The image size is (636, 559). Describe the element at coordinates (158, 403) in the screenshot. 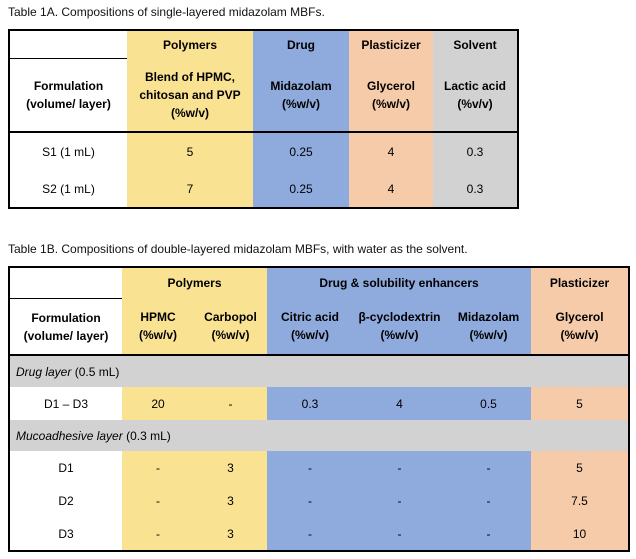

I see `cell-hpmc: 20` at that location.